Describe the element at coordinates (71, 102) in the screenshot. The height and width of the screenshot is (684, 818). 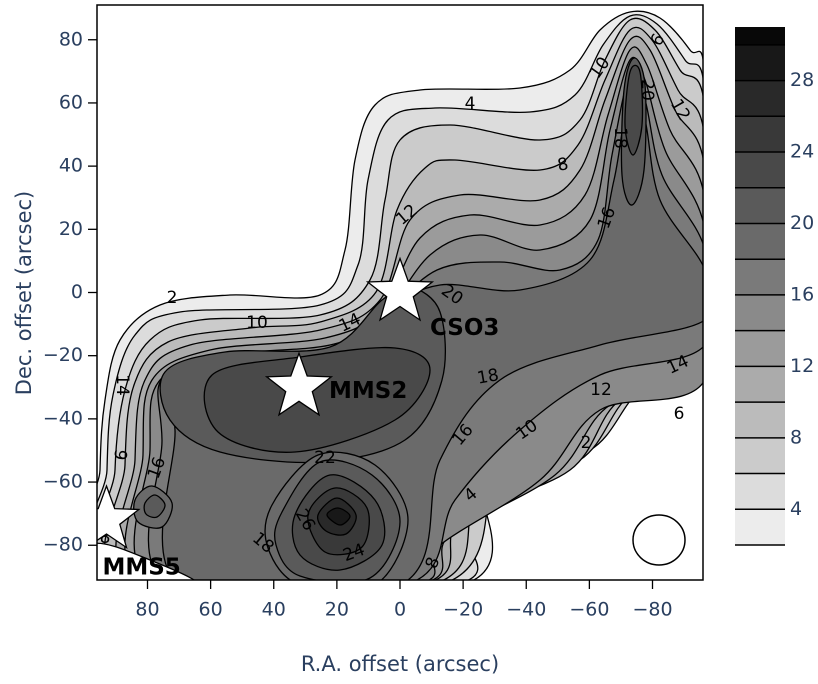
I see `y-tick-label: 60` at that location.